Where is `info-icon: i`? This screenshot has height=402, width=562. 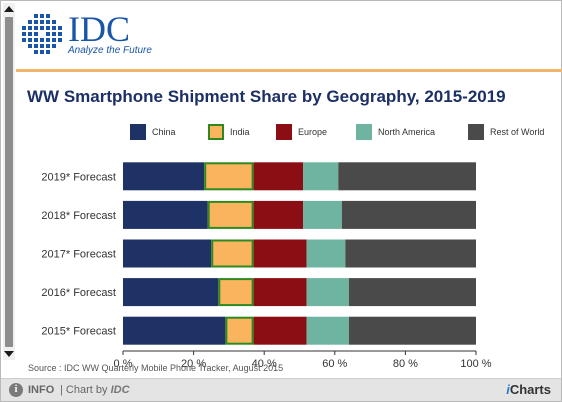 info-icon: i is located at coordinates (16, 390).